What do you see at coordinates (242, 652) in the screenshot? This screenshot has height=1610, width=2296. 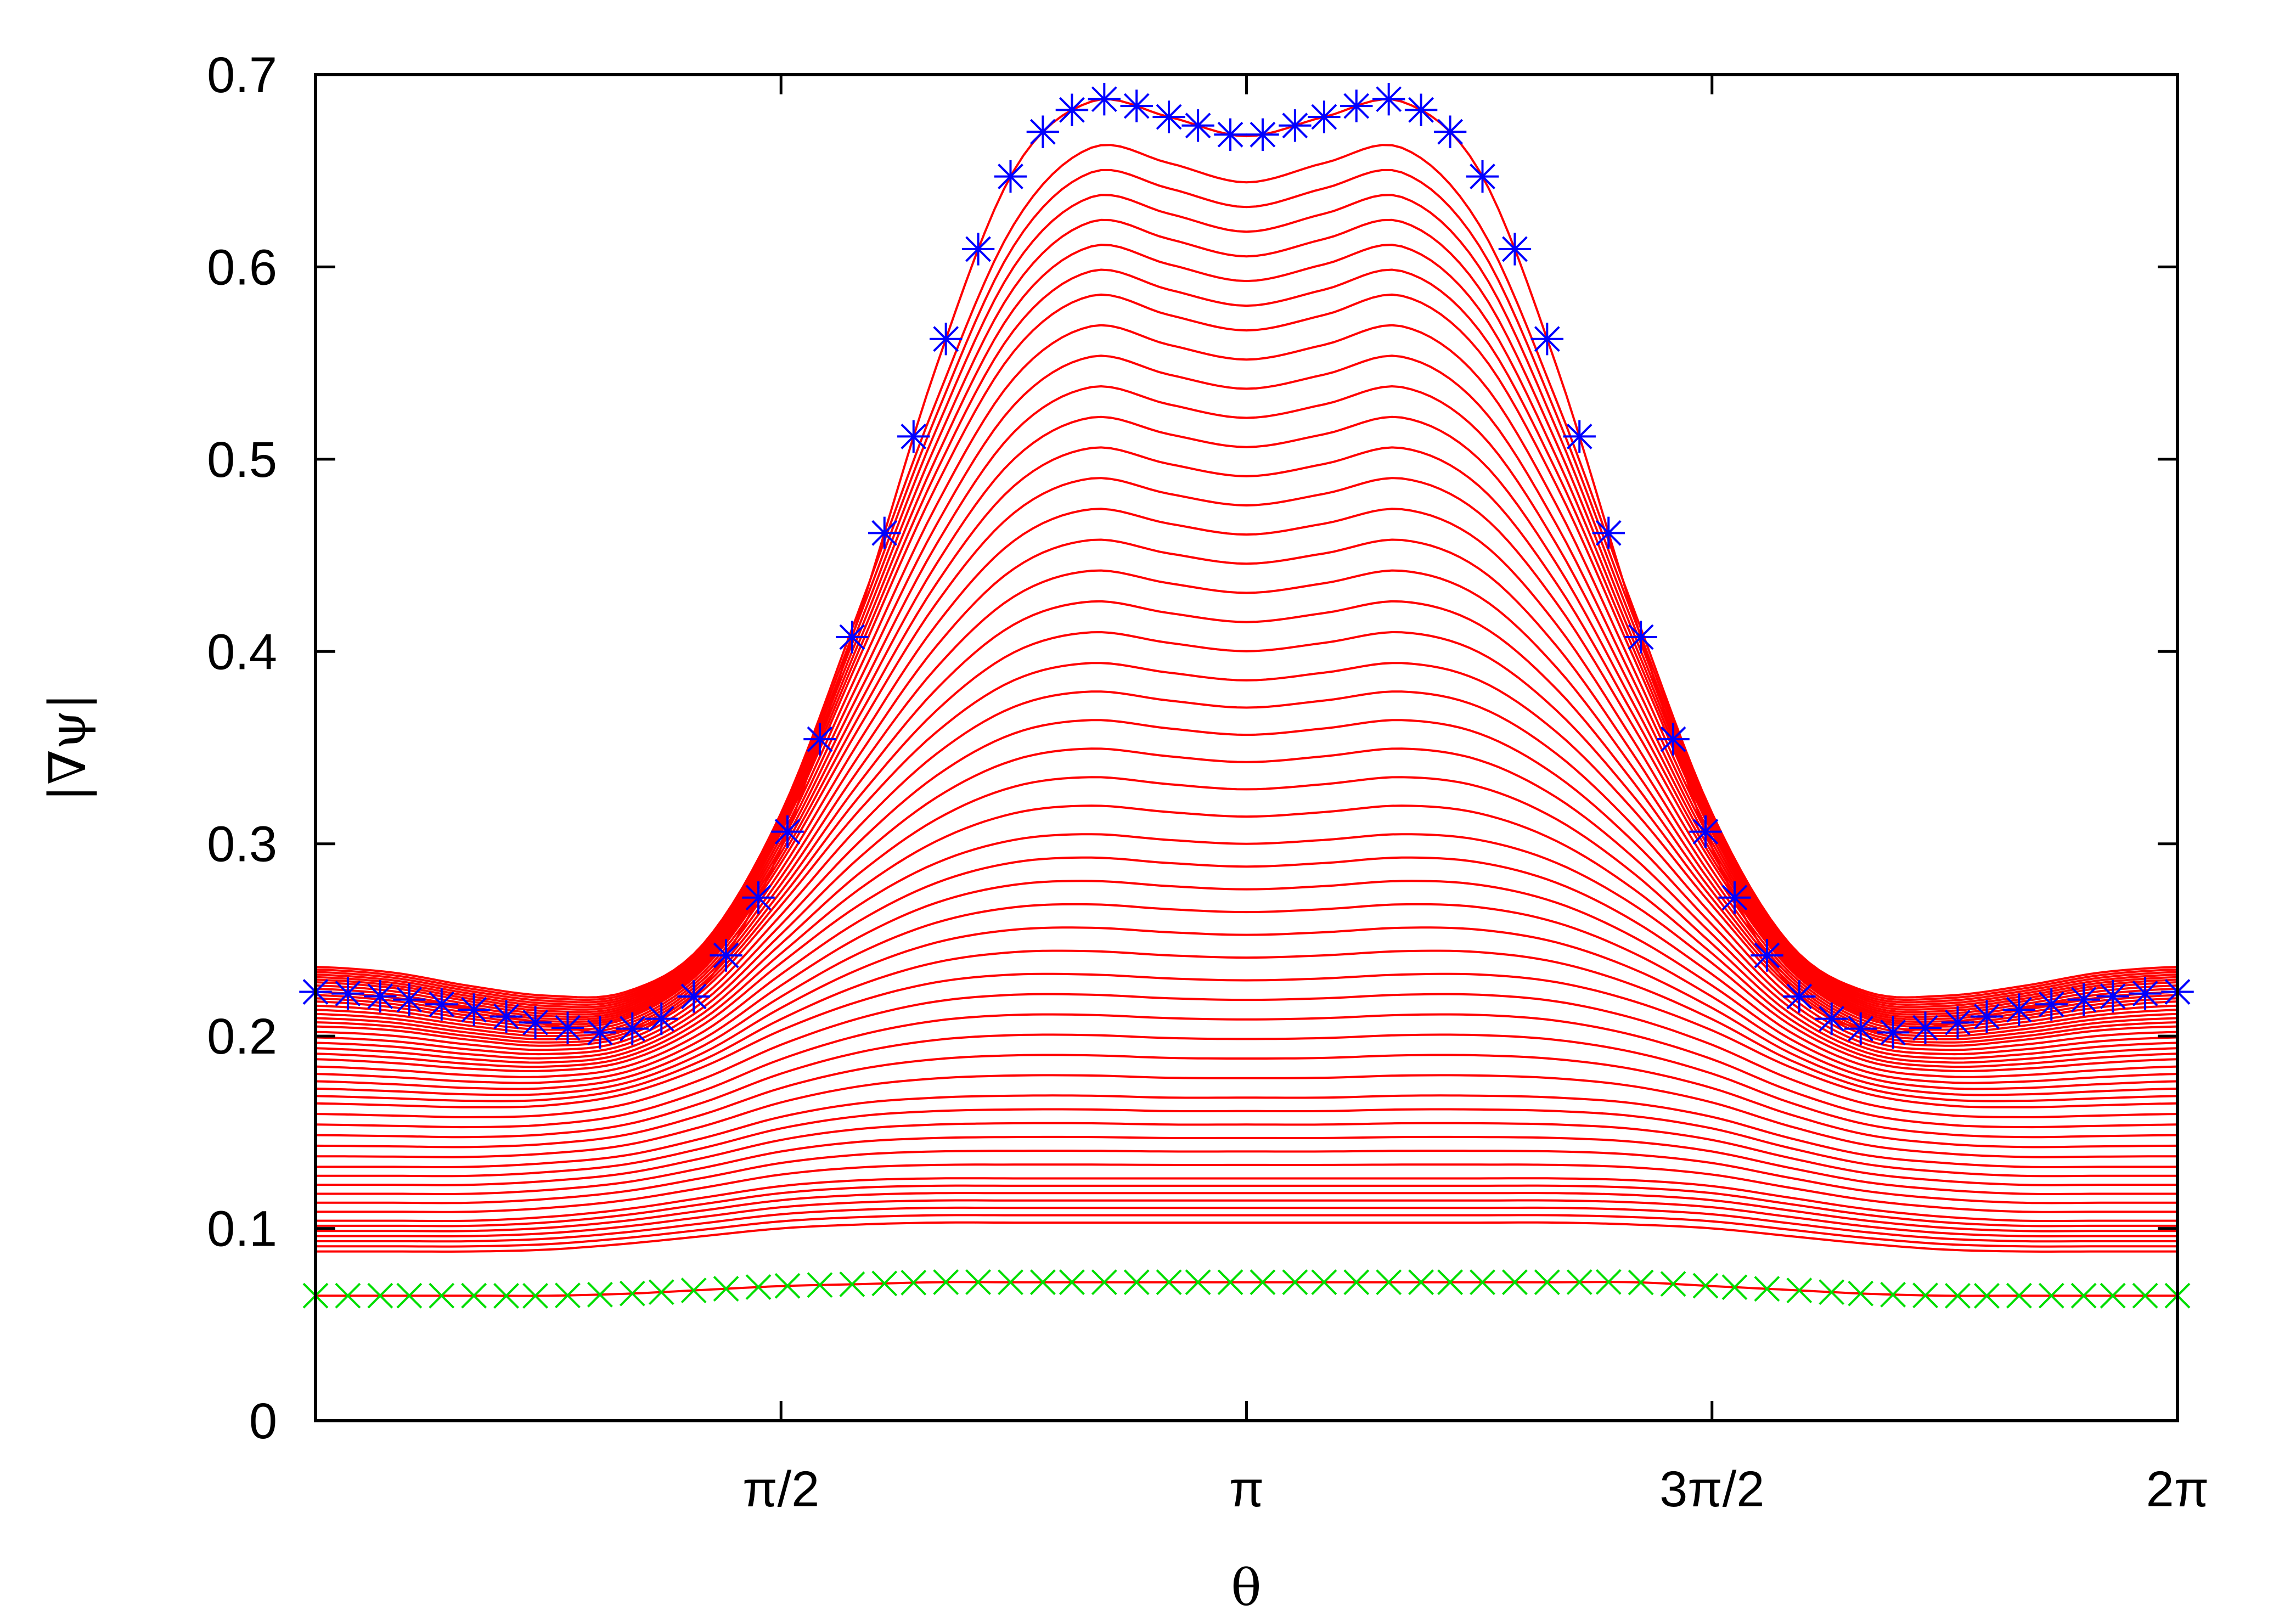 I see `y-tick-label: 0.4` at bounding box center [242, 652].